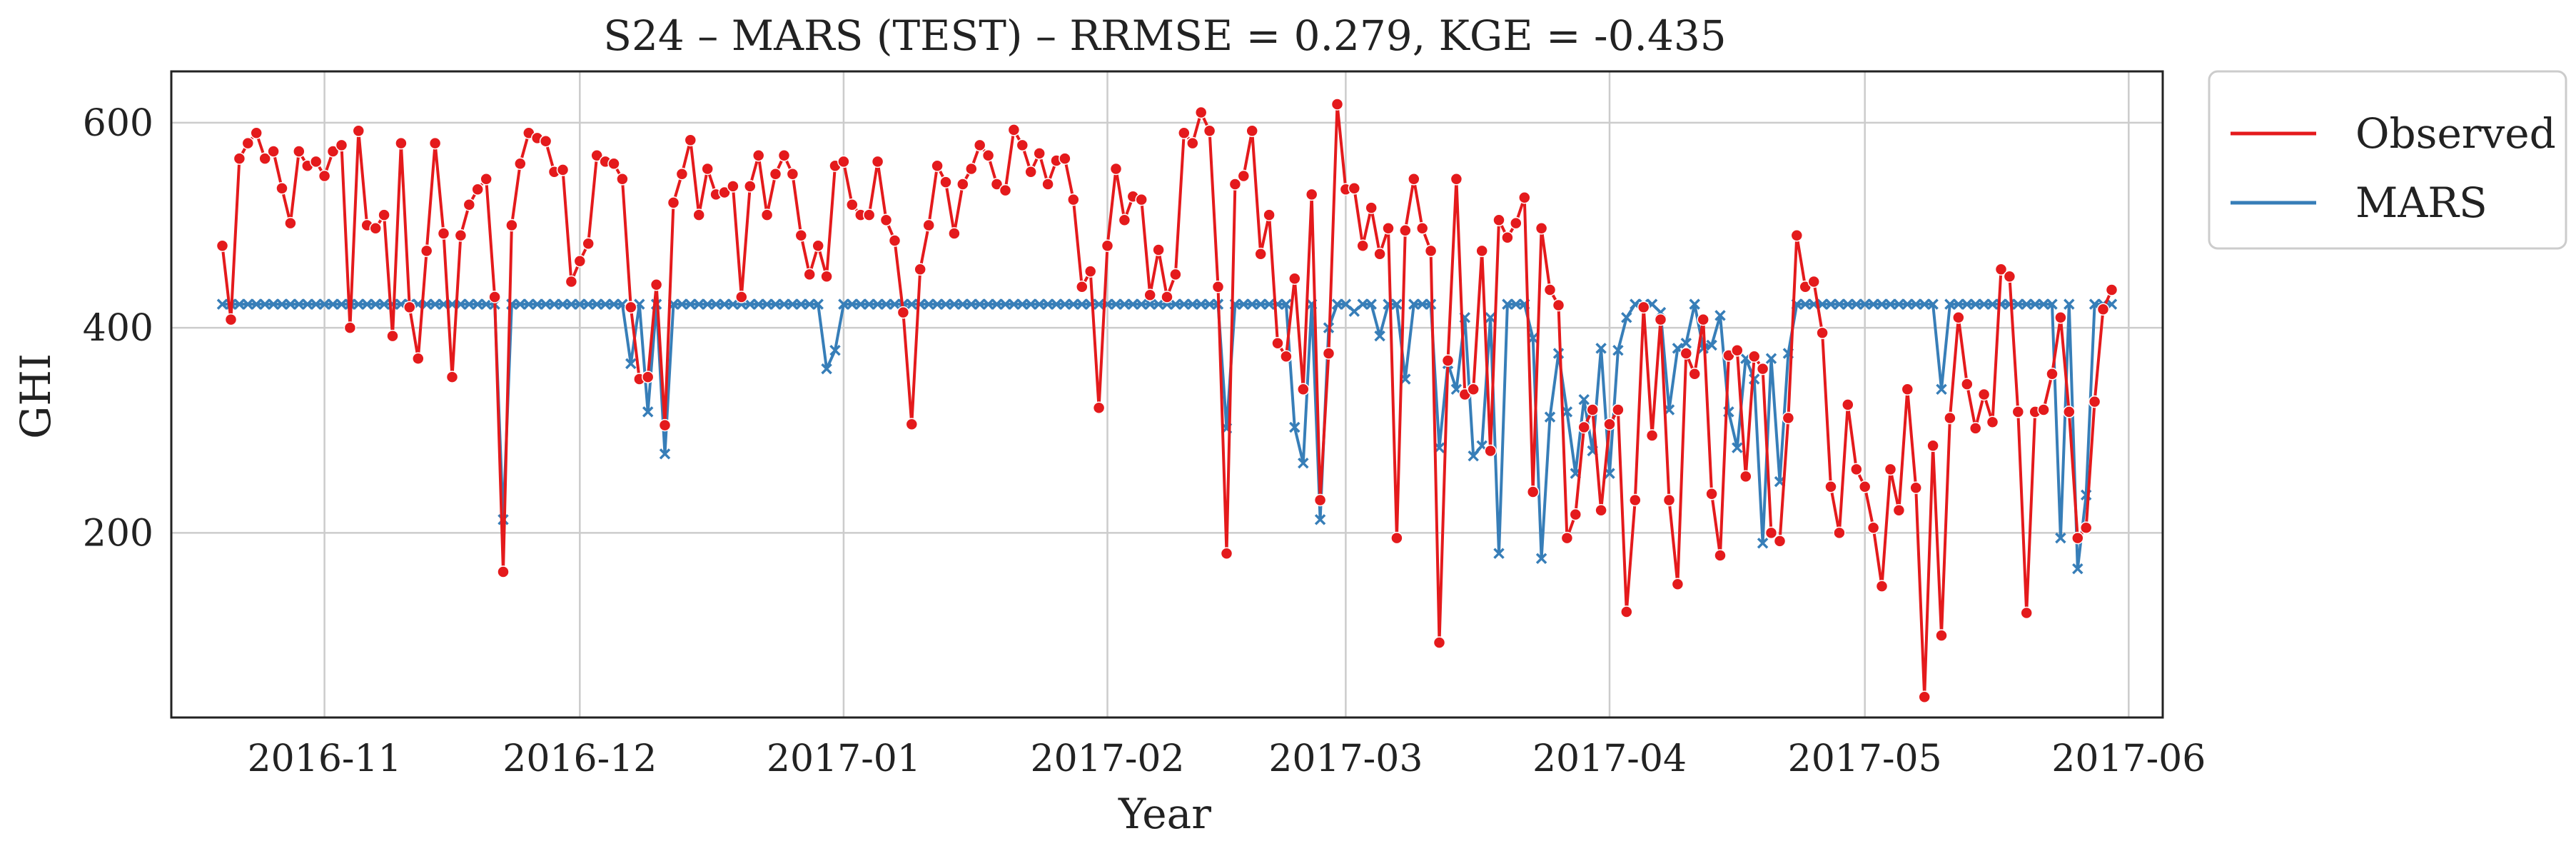  I want to click on x-axis-label: Year, so click(1164, 814).